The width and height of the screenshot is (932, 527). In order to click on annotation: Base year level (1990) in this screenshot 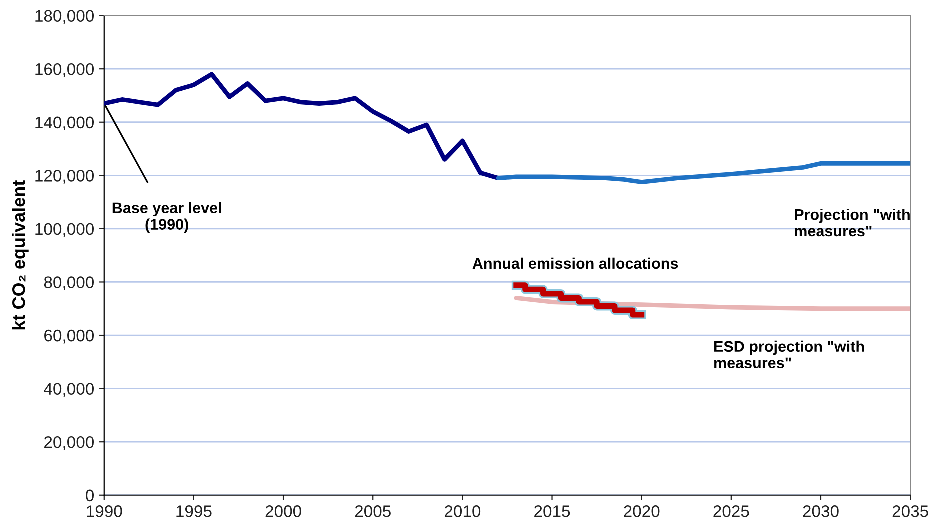, I will do `click(167, 218)`.